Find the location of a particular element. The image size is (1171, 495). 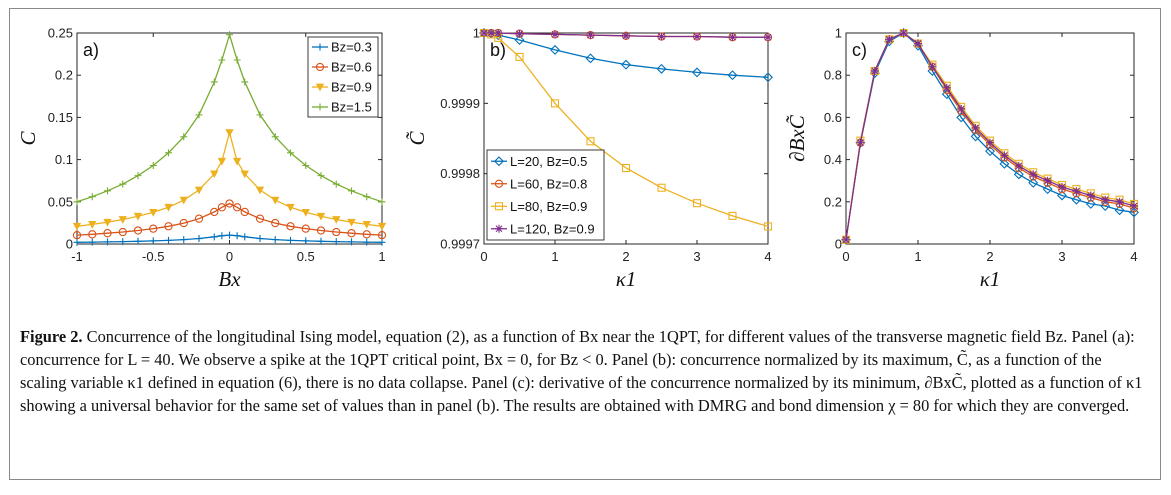

y-tick-label: 0.9998 is located at coordinates (460, 173).